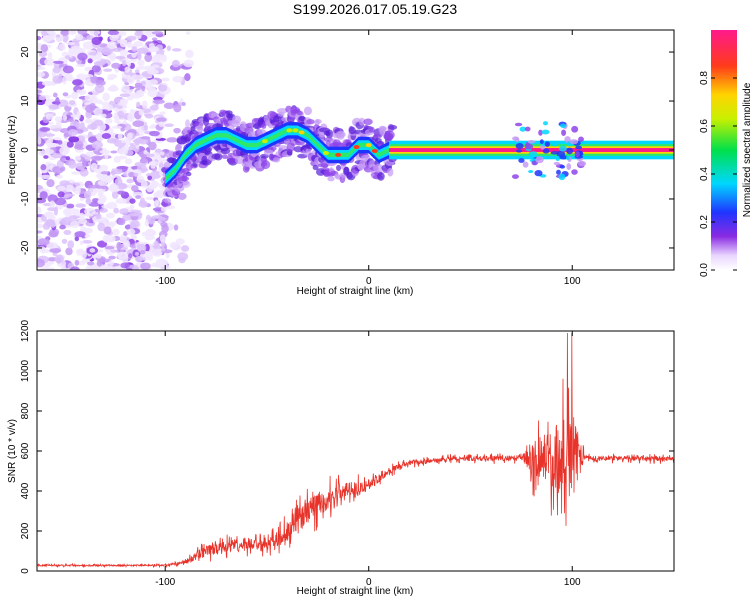  What do you see at coordinates (25, 490) in the screenshot?
I see `snr-y-tick-label: 400` at bounding box center [25, 490].